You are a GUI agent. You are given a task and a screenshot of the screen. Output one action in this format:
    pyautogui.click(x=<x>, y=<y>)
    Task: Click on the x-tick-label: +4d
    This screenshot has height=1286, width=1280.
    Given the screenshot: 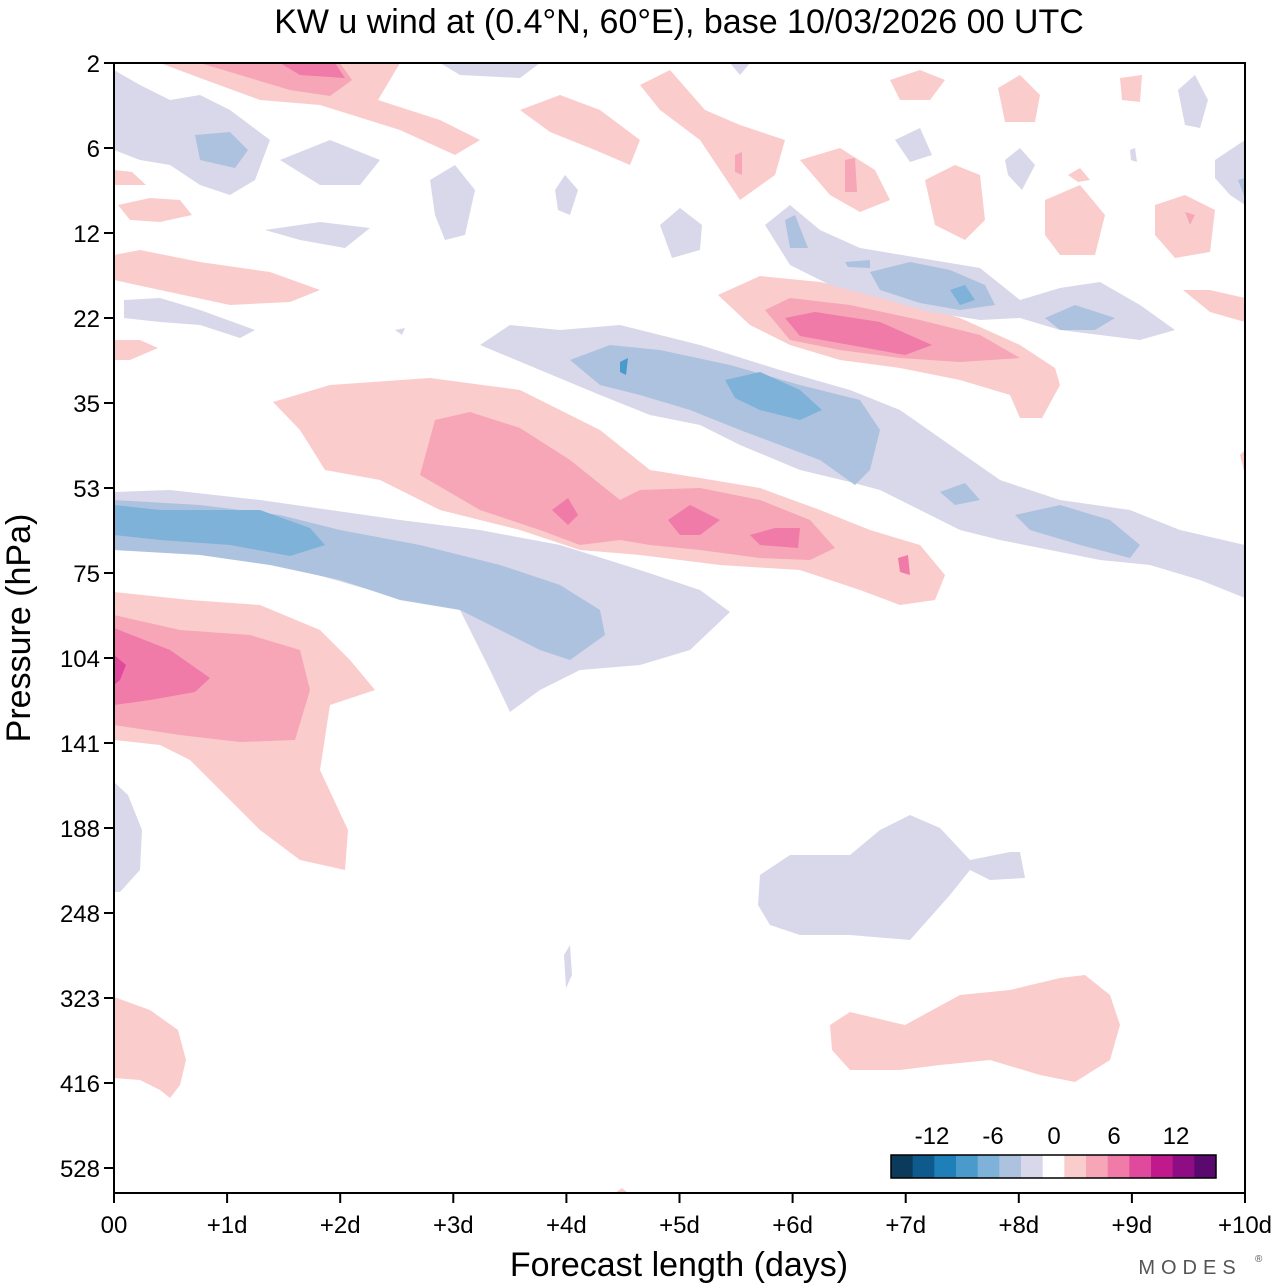 What is the action you would take?
    pyautogui.click(x=566, y=1225)
    